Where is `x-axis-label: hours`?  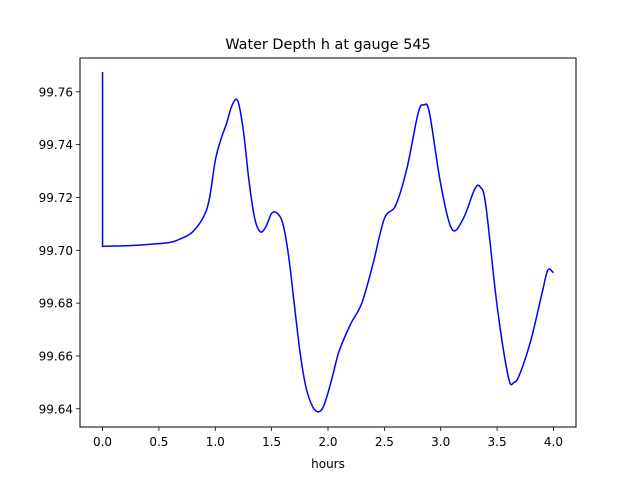
x-axis-label: hours is located at coordinates (328, 464).